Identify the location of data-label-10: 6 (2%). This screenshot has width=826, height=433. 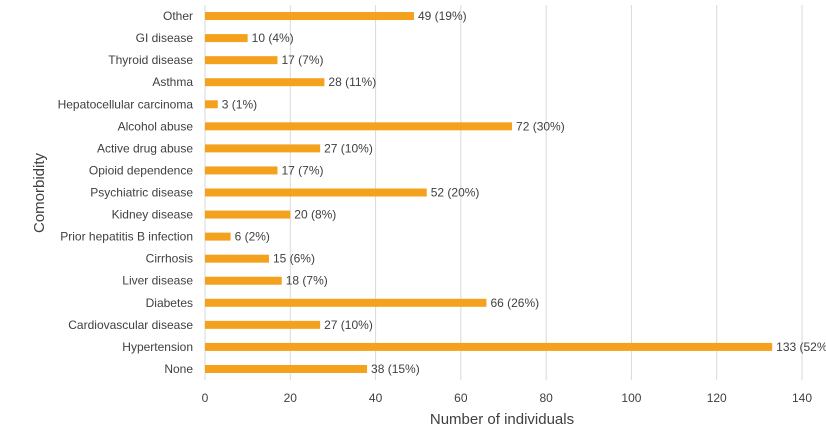
(252, 237).